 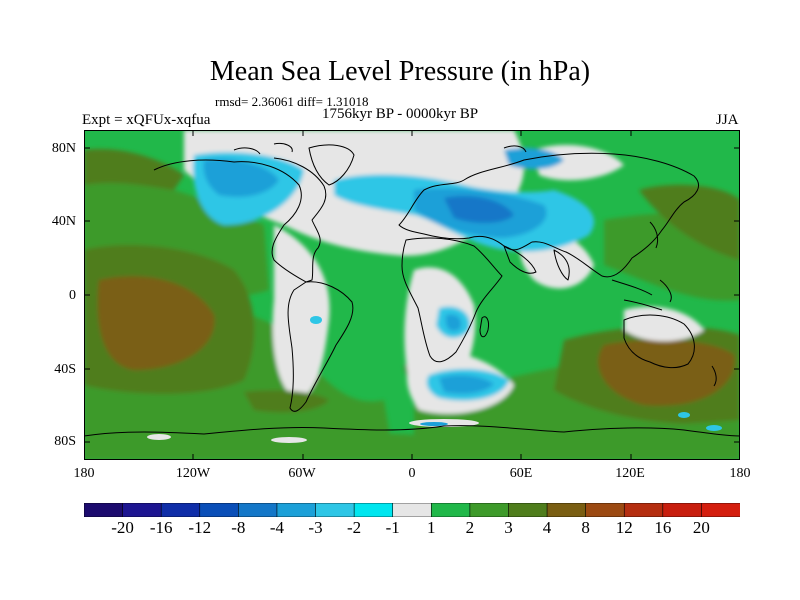 I want to click on coast-greenland, so click(x=331, y=165).